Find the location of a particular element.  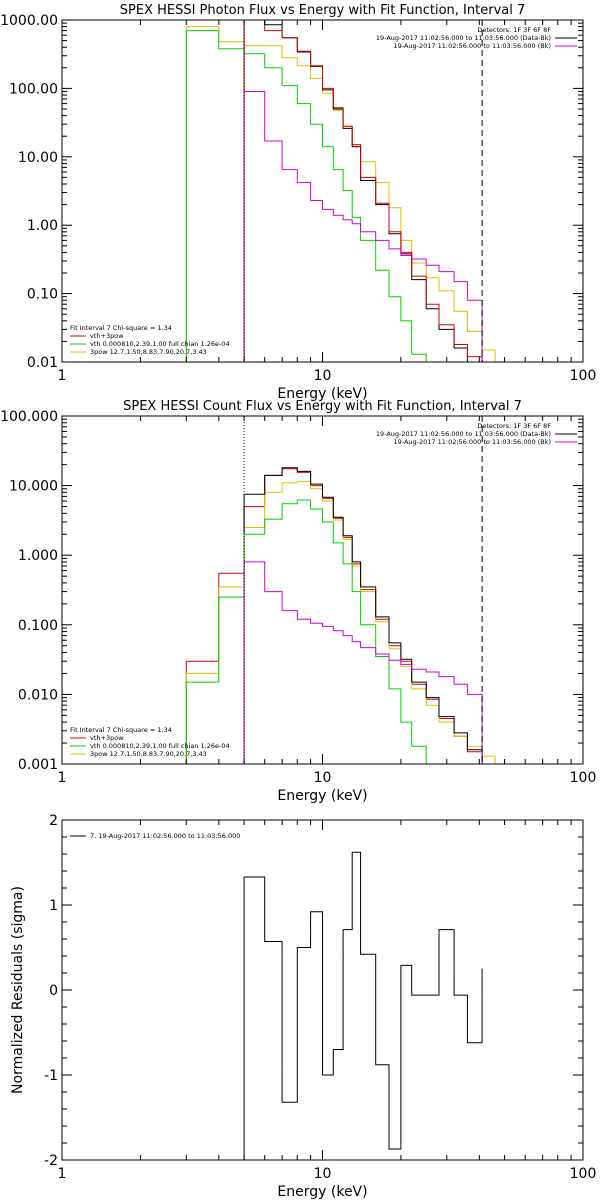

y-tick-label: 0.001 is located at coordinates (38, 765).